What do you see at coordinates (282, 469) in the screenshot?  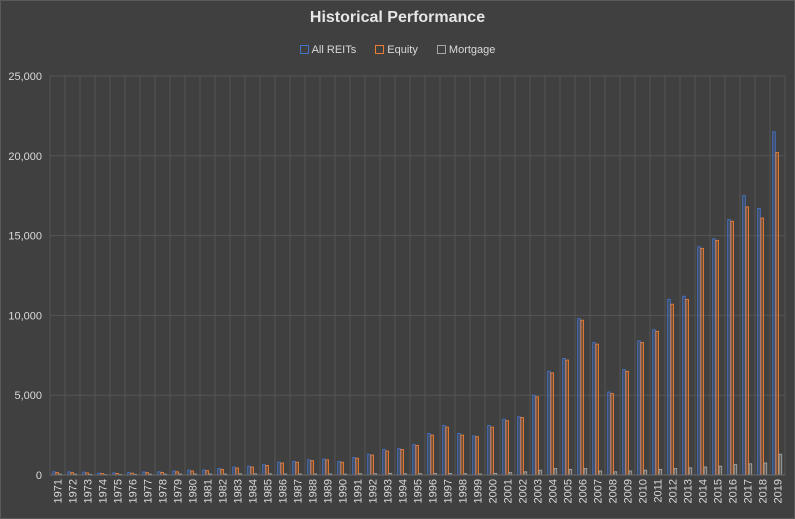 I see `bar-equity-1986` at bounding box center [282, 469].